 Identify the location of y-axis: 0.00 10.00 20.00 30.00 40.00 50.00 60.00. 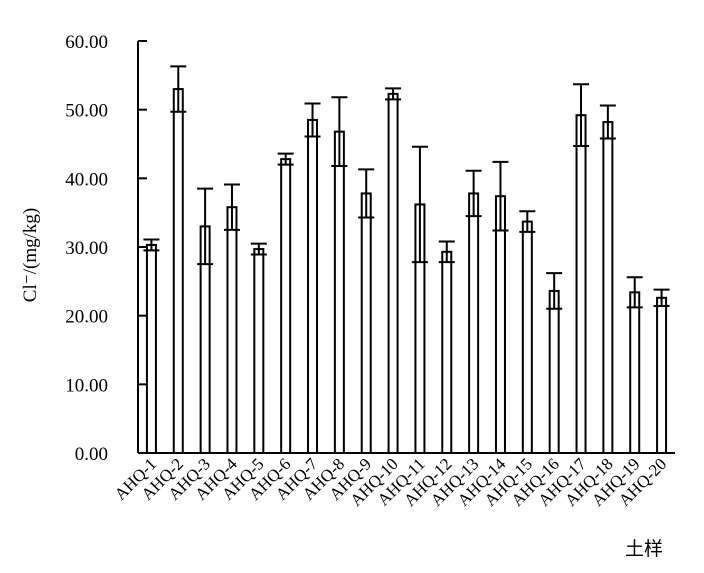
(106, 248).